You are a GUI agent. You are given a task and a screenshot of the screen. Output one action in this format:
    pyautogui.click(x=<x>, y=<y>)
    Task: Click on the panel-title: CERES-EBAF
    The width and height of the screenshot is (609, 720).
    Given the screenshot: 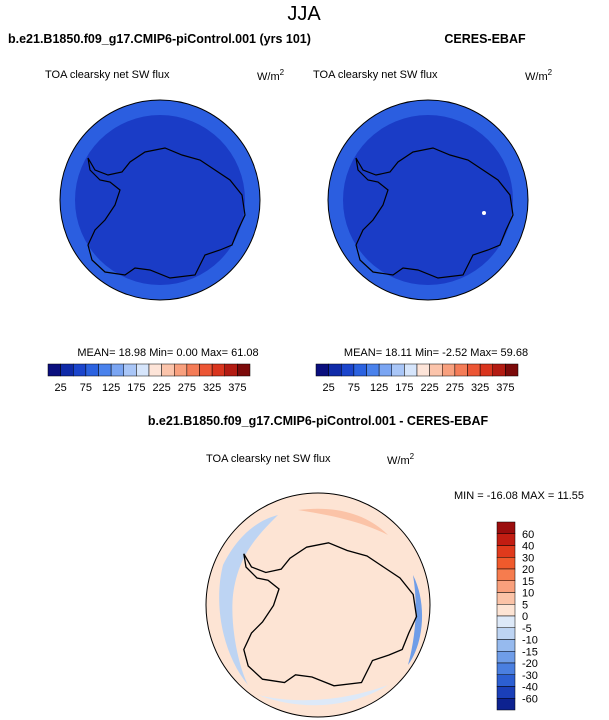 What is the action you would take?
    pyautogui.click(x=485, y=39)
    